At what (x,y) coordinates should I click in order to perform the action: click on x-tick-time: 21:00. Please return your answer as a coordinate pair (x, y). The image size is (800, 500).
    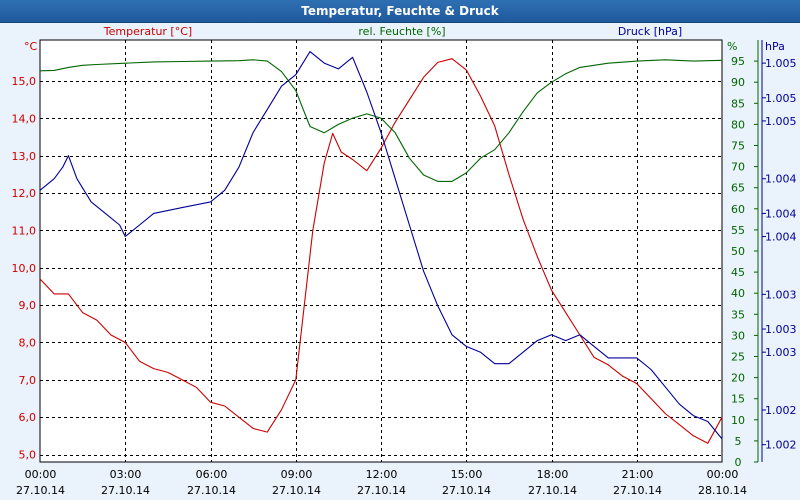
    Looking at the image, I should click on (638, 474).